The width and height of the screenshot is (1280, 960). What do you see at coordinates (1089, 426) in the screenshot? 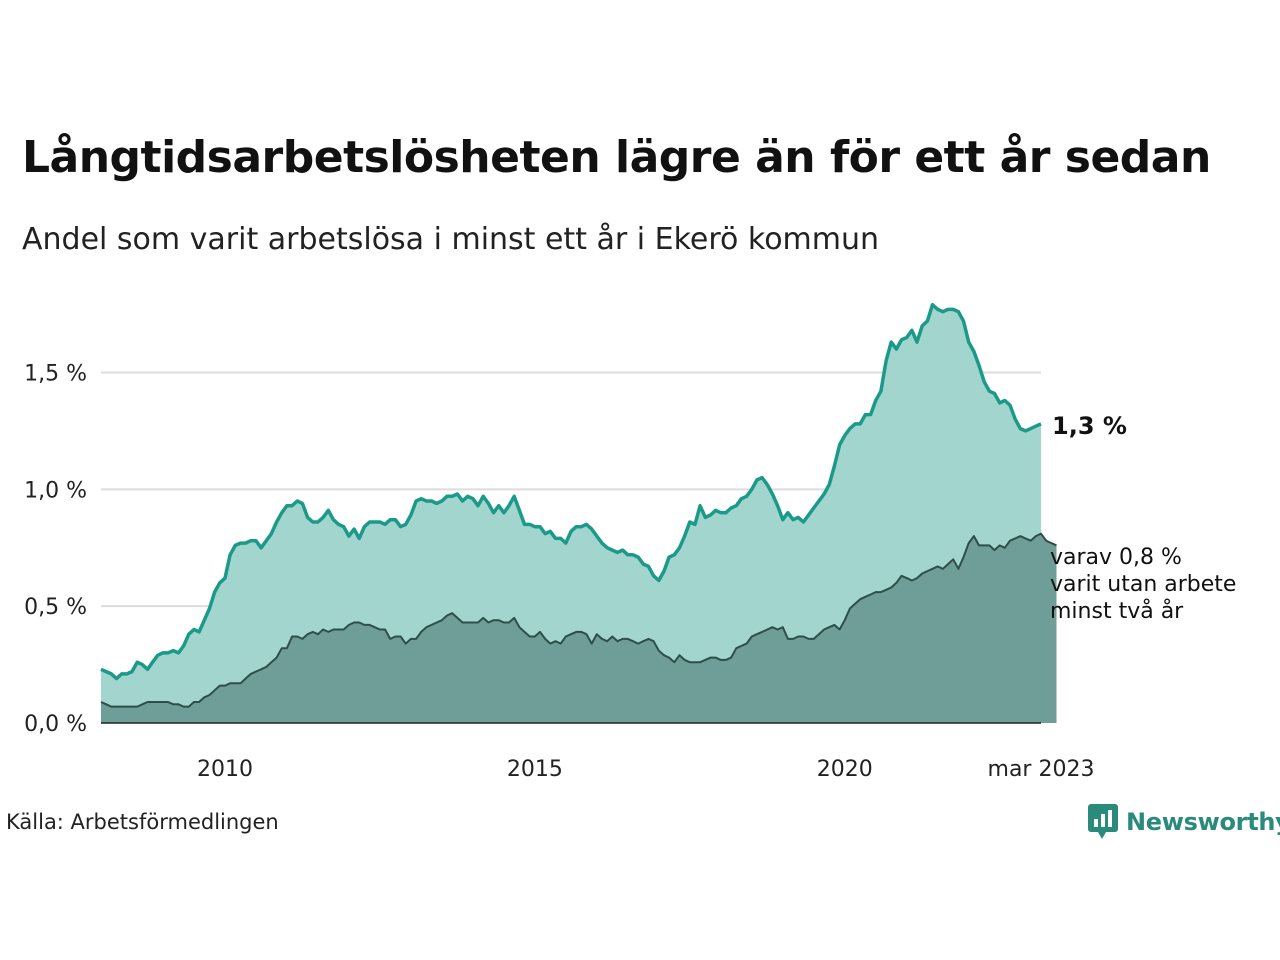
I see `total-end-label: 1,3 %` at bounding box center [1089, 426].